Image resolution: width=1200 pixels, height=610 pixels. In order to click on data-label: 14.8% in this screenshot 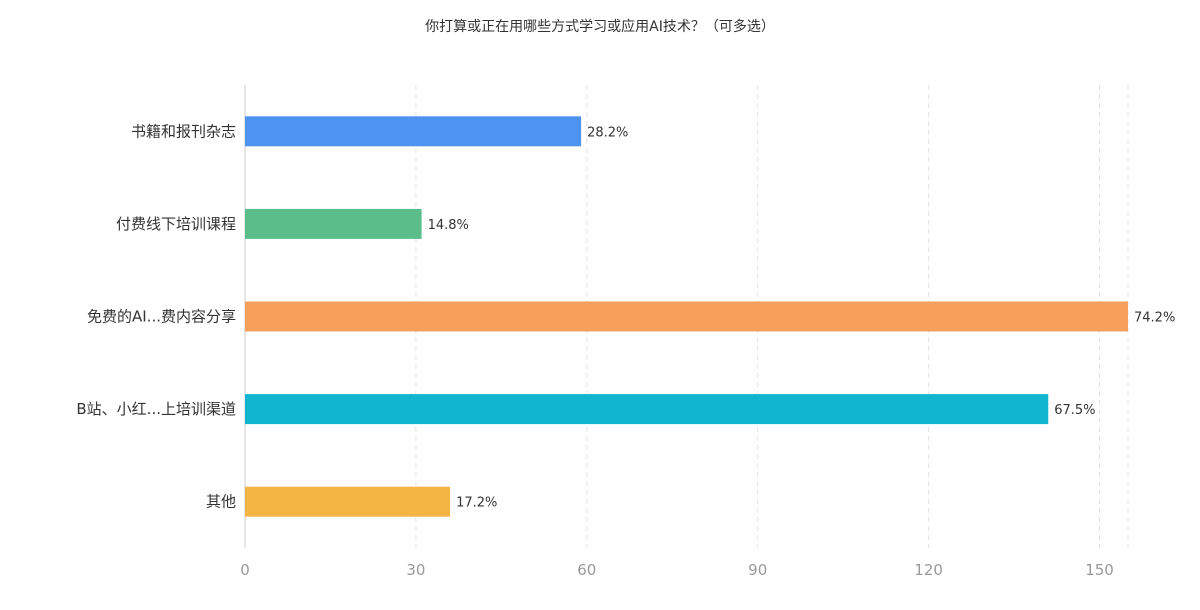, I will do `click(448, 225)`.